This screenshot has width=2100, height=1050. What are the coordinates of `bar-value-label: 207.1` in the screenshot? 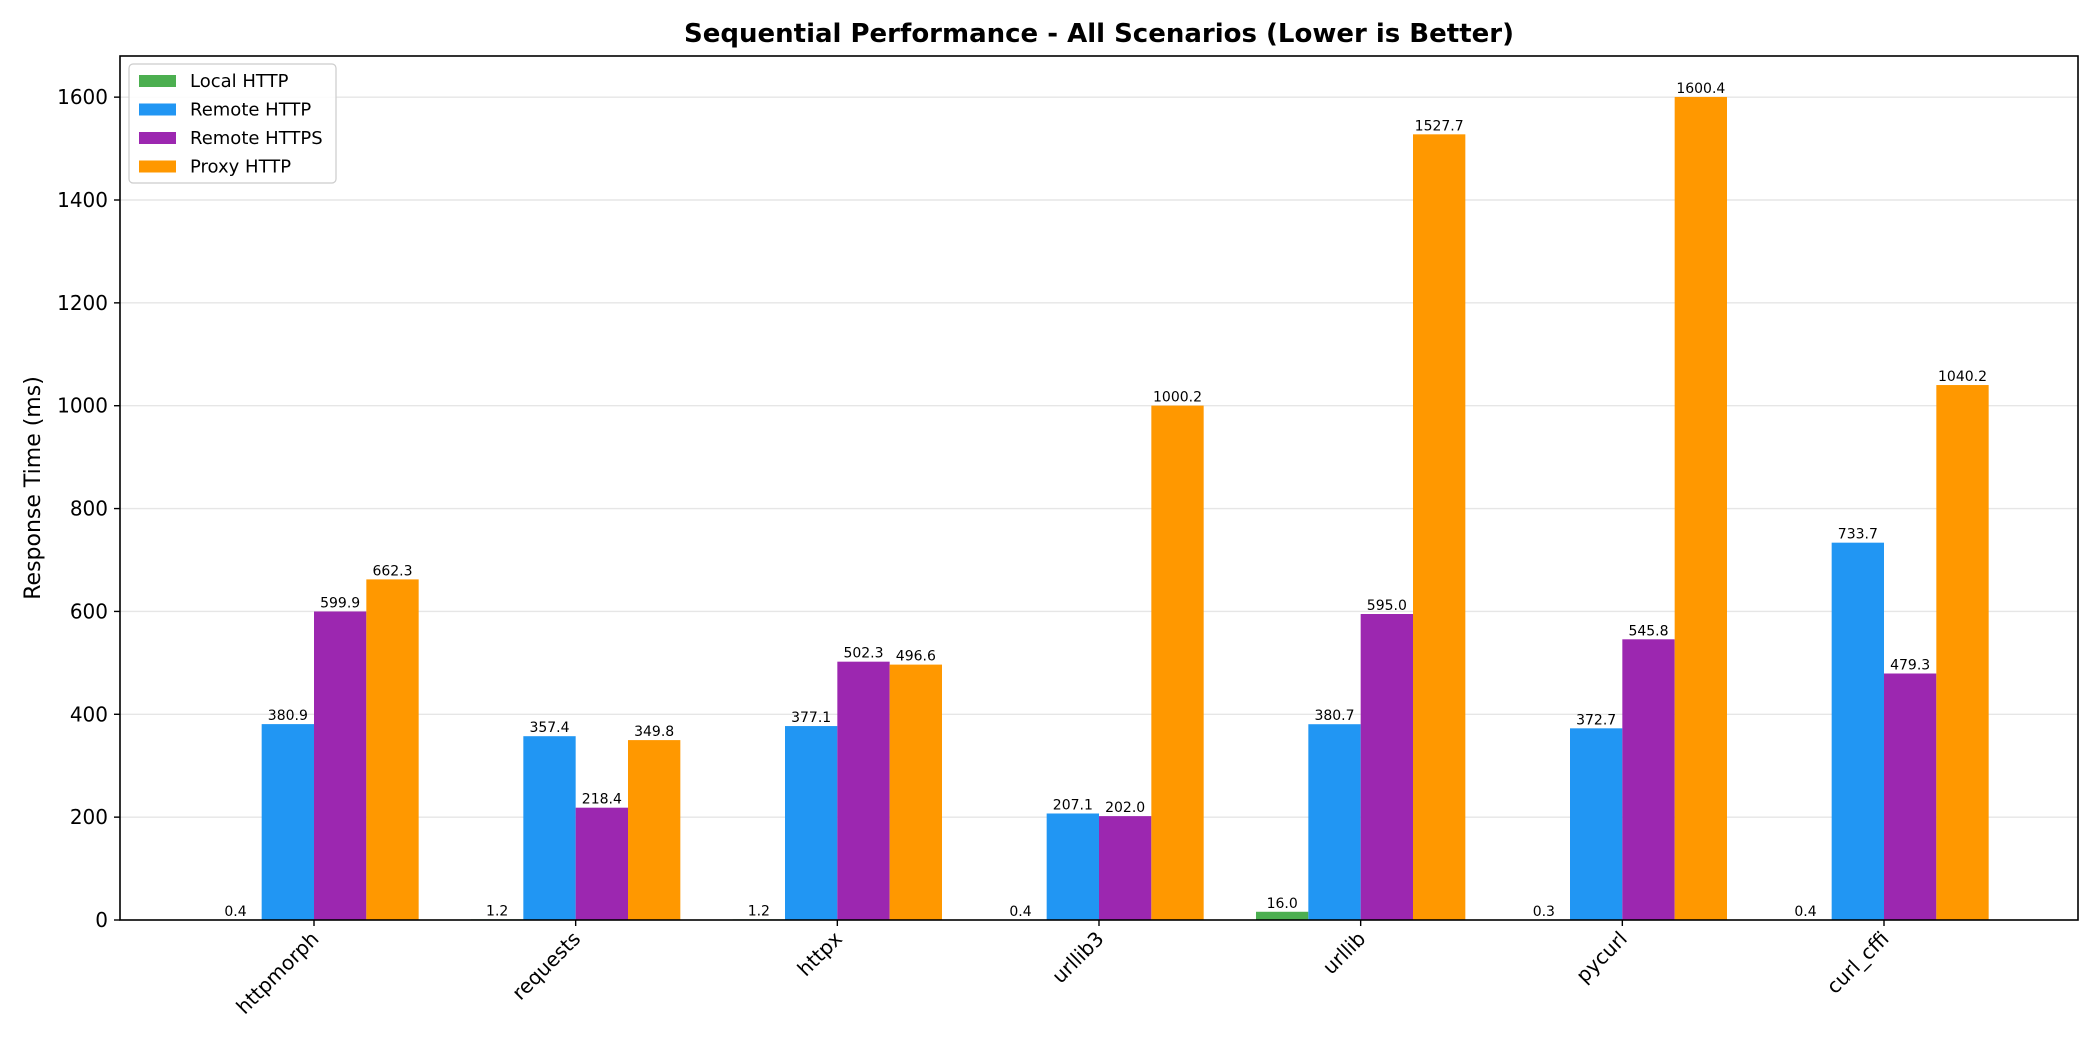 It's located at (1073, 805).